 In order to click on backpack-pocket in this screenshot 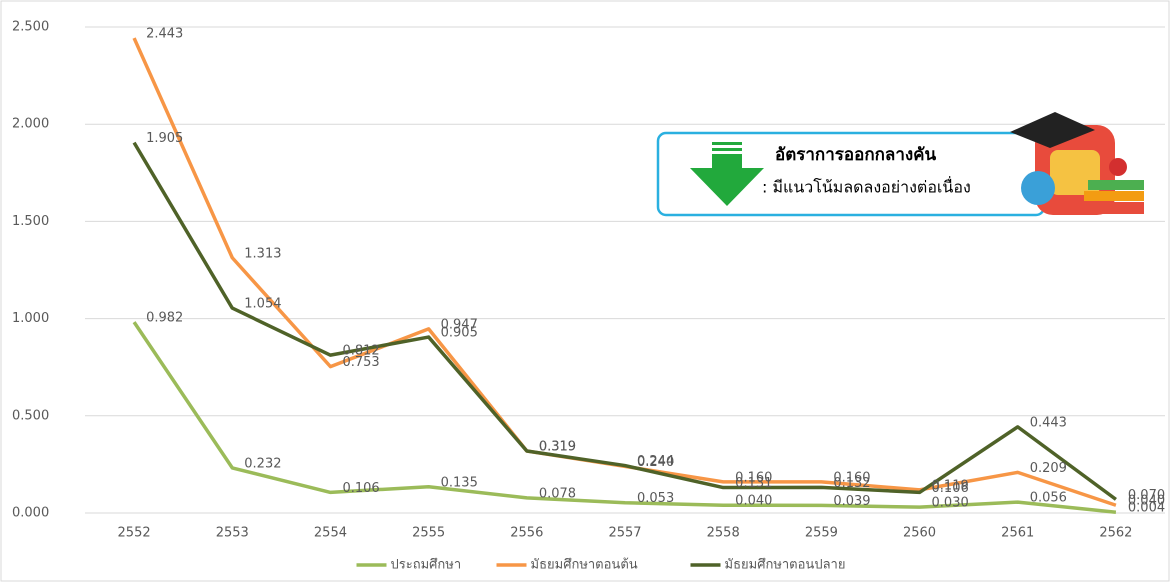, I will do `click(1075, 172)`.